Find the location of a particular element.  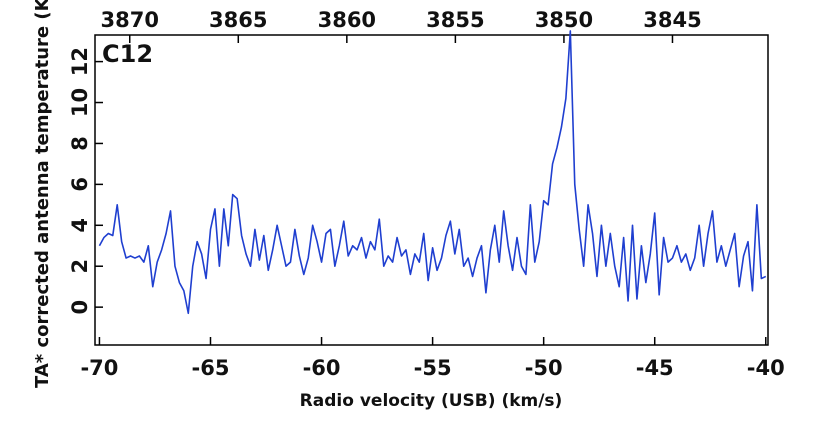

x2-tick-label: 3845 is located at coordinates (672, 20).